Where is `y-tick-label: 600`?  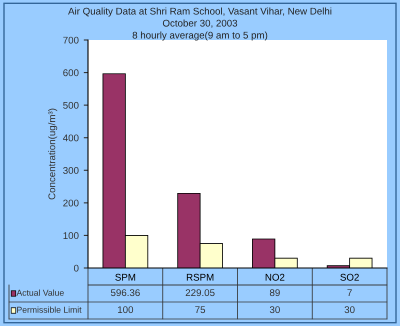 y-tick-label: 600 is located at coordinates (71, 72).